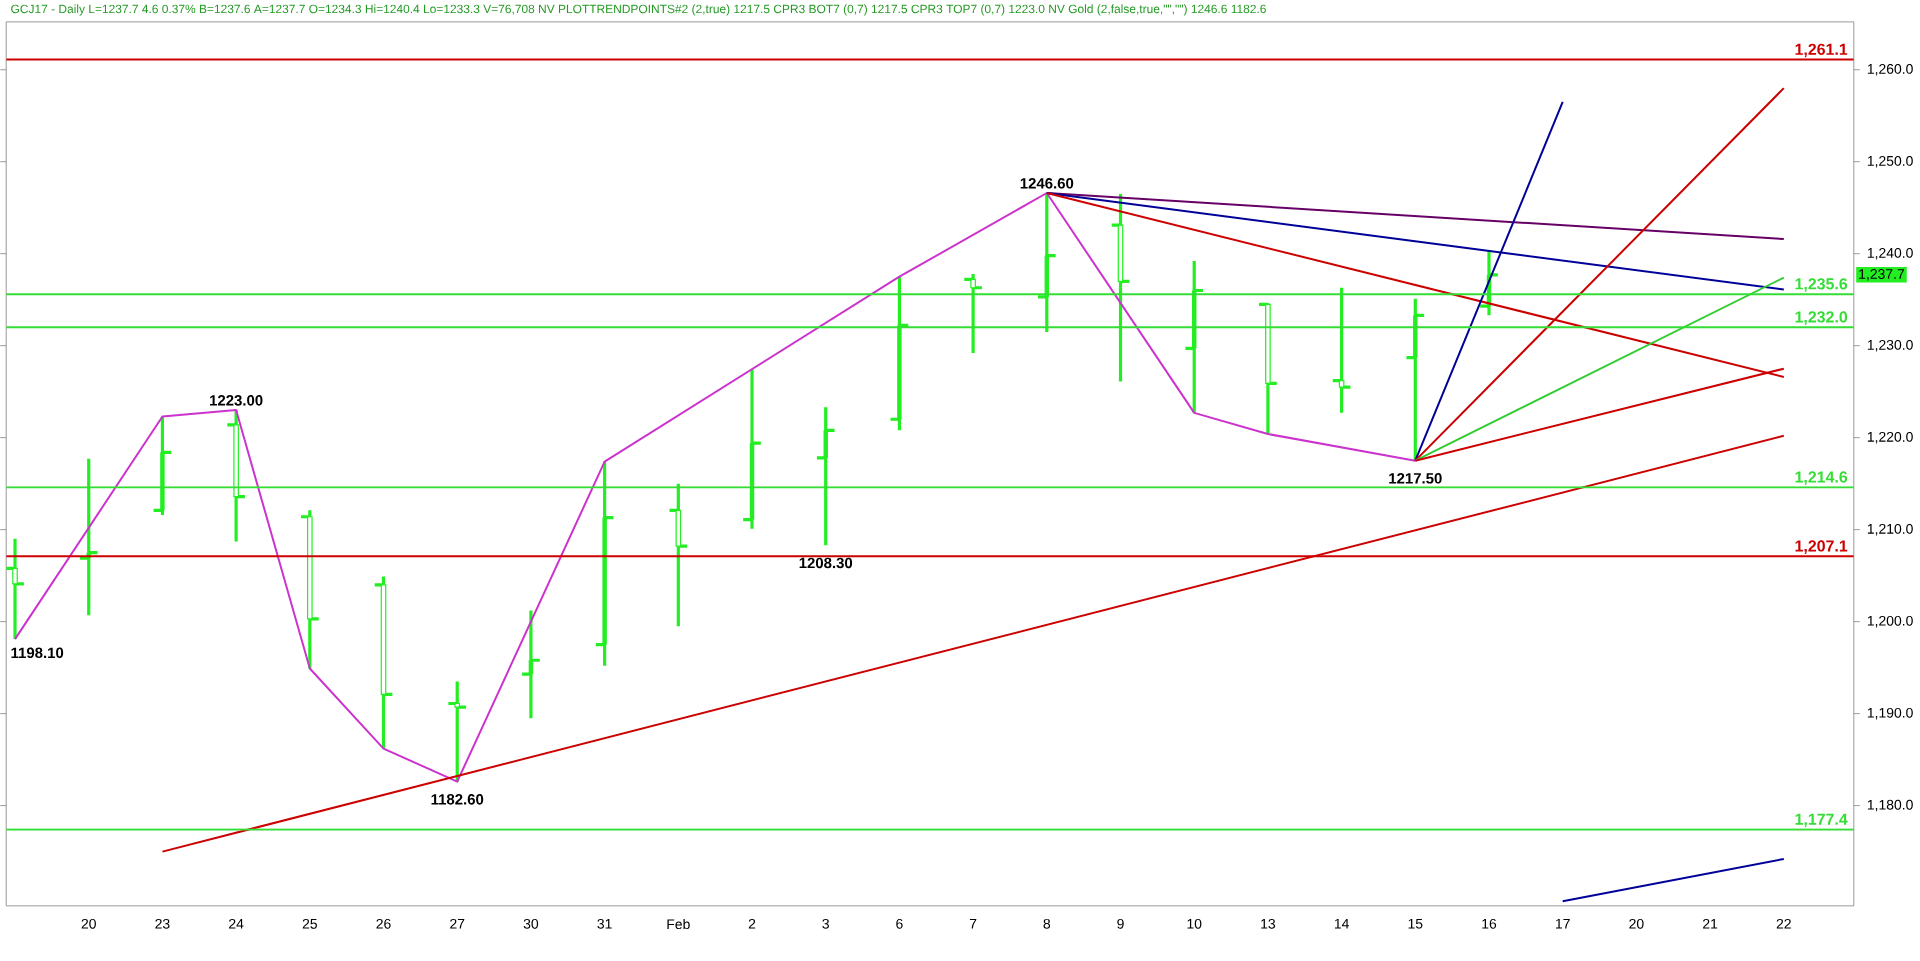 The height and width of the screenshot is (961, 1920). Describe the element at coordinates (1710, 924) in the screenshot. I see `x-tick-label: 21` at that location.